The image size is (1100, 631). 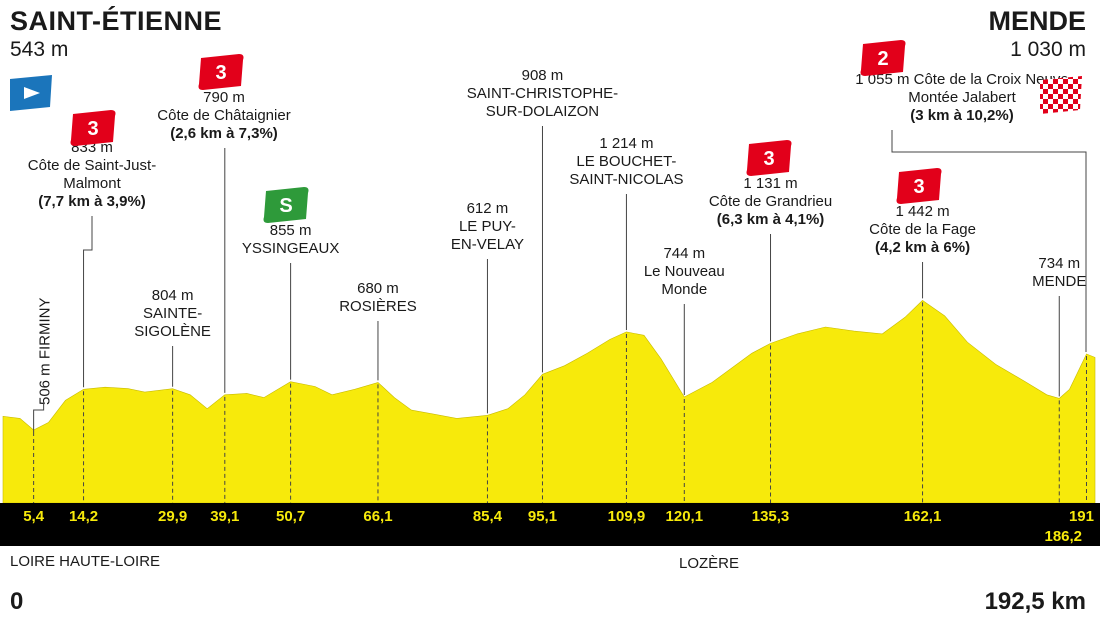 What do you see at coordinates (378, 306) in the screenshot?
I see `annotation-line: ROSIÈRES` at bounding box center [378, 306].